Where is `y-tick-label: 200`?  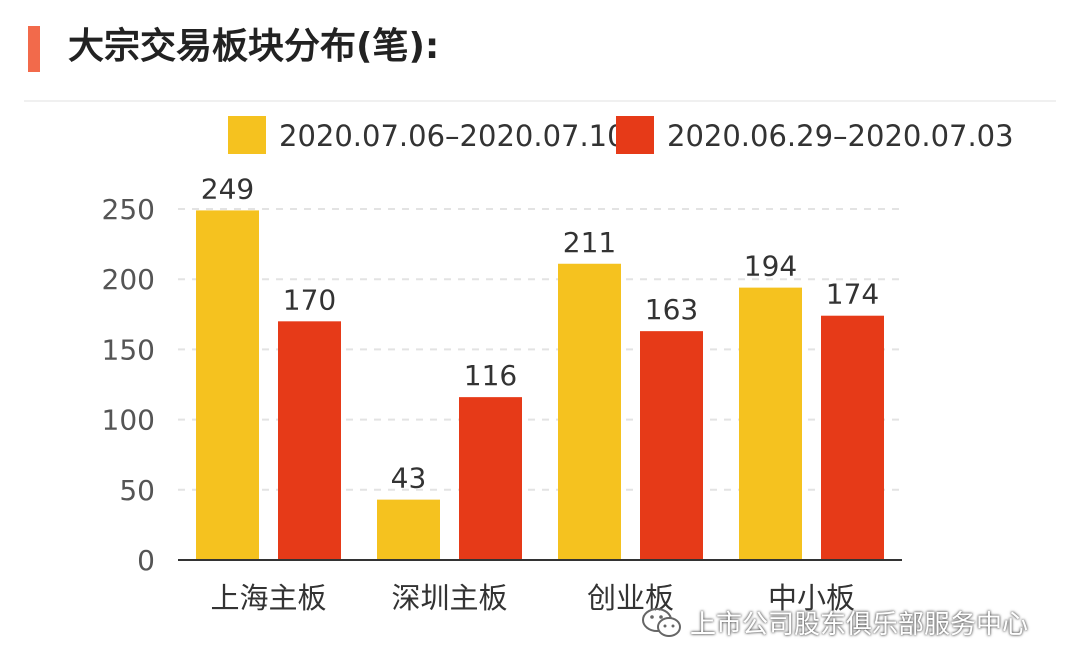
y-tick-label: 200 is located at coordinates (128, 279).